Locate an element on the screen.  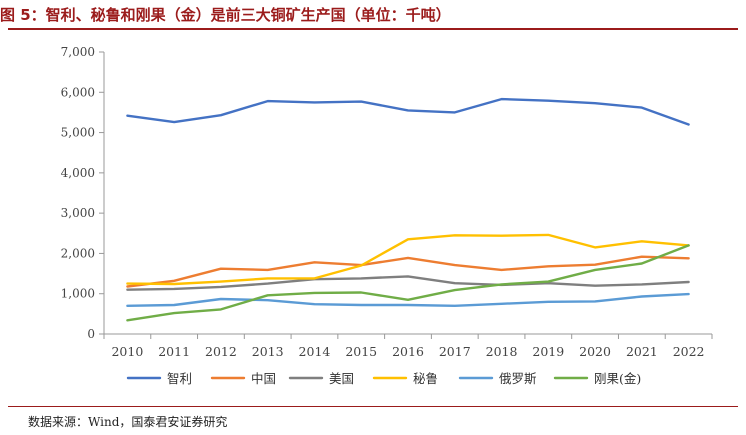
legend-item: 中国 is located at coordinates (243, 378).